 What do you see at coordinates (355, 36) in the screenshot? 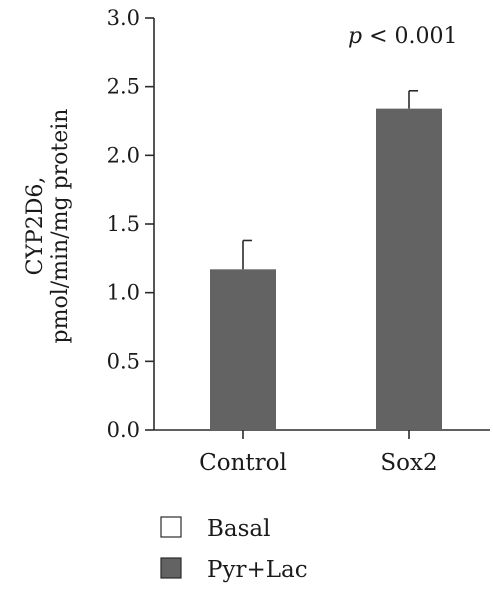
I see `p-symbol: p` at bounding box center [355, 36].